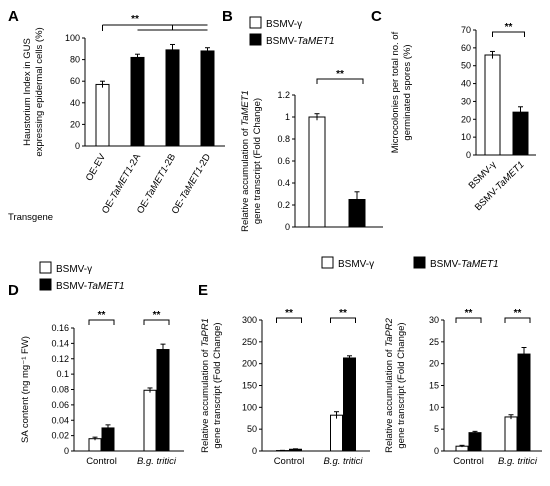 This screenshot has height=486, width=550. I want to click on panel-e1-ytick-label: 250, so click(249, 342).